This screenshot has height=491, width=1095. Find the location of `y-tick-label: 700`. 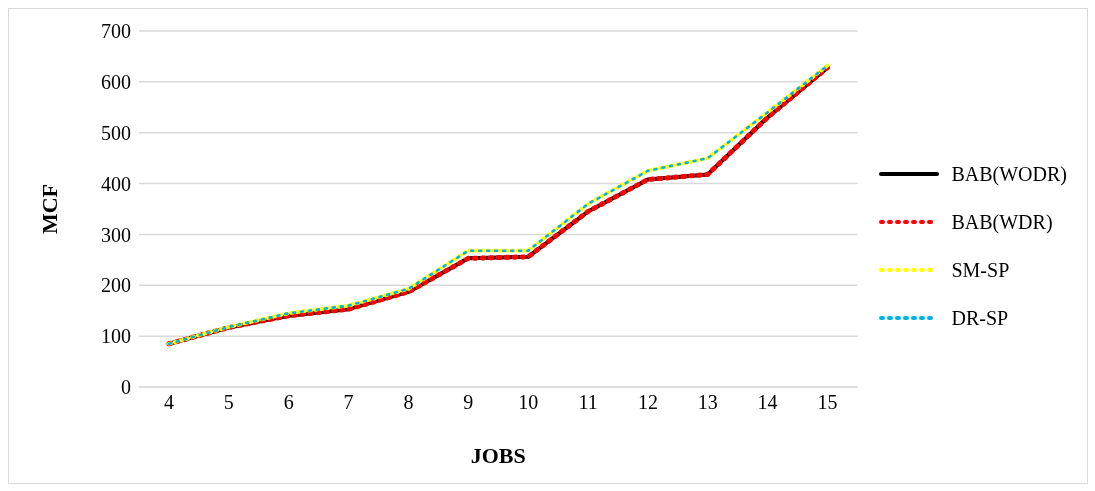

y-tick-label: 700 is located at coordinates (116, 31).